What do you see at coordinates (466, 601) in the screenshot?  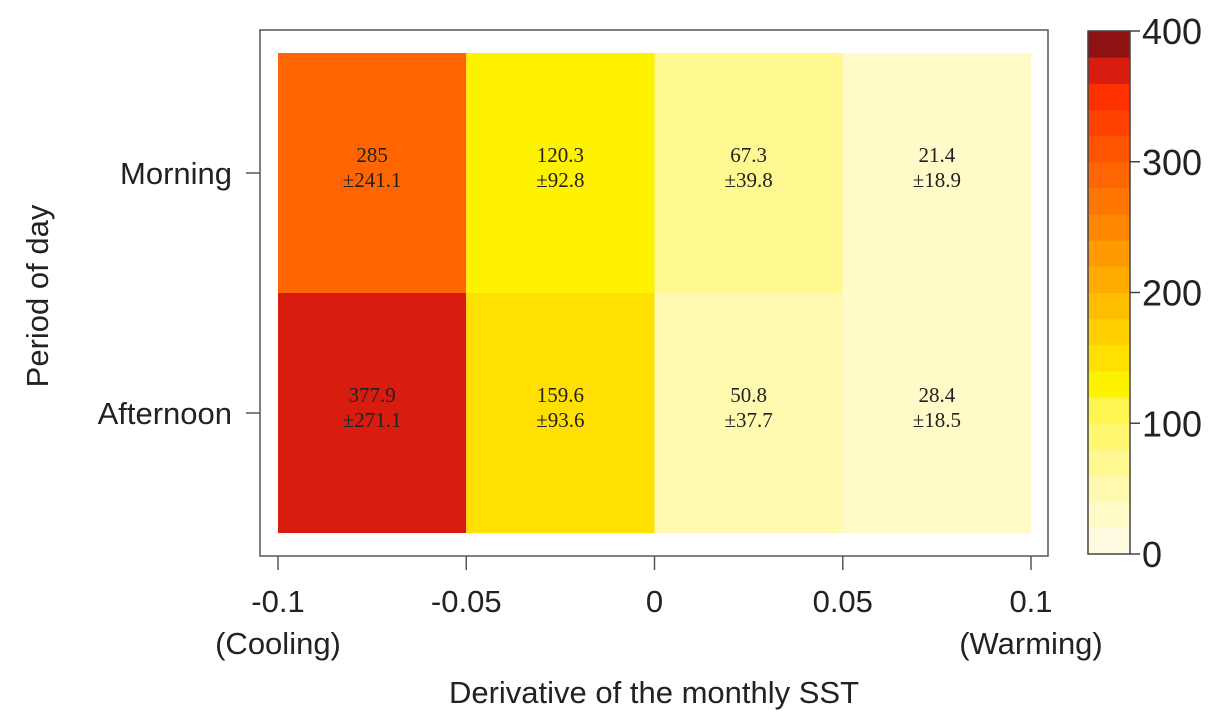 I see `x-tick-label: -0.05` at bounding box center [466, 601].